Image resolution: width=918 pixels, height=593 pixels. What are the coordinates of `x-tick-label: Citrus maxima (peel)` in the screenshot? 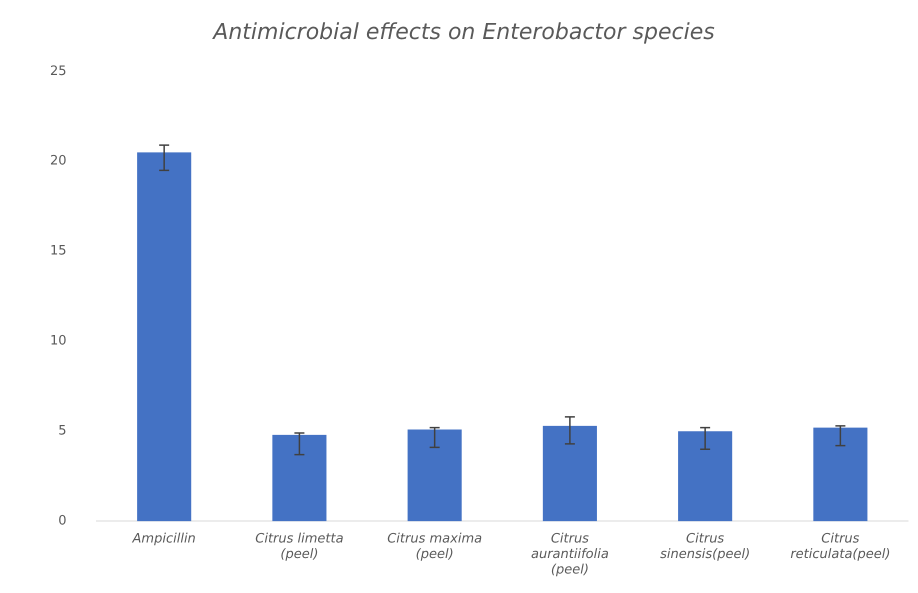 It's located at (434, 546).